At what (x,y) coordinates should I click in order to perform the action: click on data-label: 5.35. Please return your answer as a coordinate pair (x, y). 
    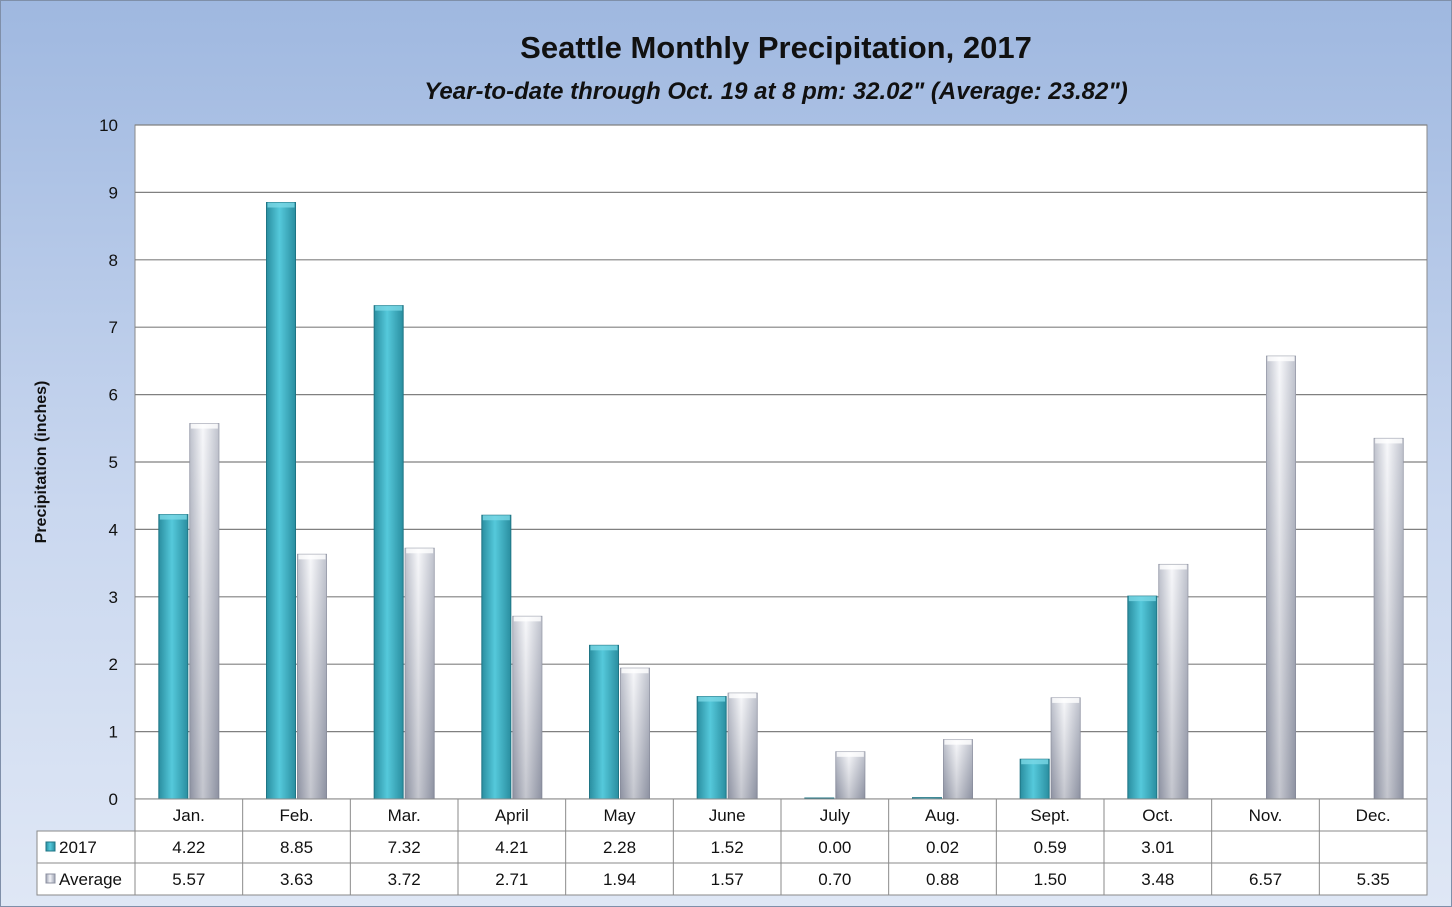
    Looking at the image, I should click on (1373, 879).